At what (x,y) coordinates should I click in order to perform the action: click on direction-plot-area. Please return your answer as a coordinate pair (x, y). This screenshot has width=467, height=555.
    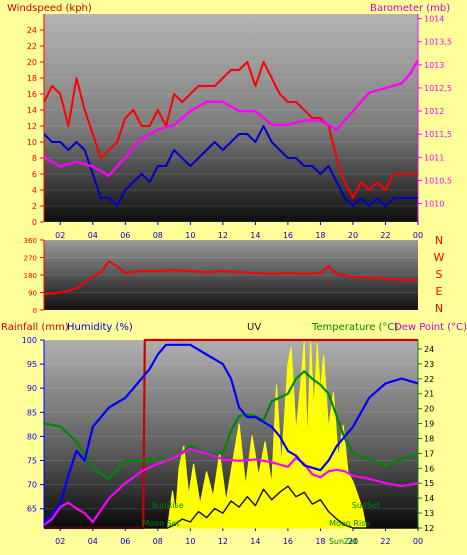
    Looking at the image, I should click on (231, 275).